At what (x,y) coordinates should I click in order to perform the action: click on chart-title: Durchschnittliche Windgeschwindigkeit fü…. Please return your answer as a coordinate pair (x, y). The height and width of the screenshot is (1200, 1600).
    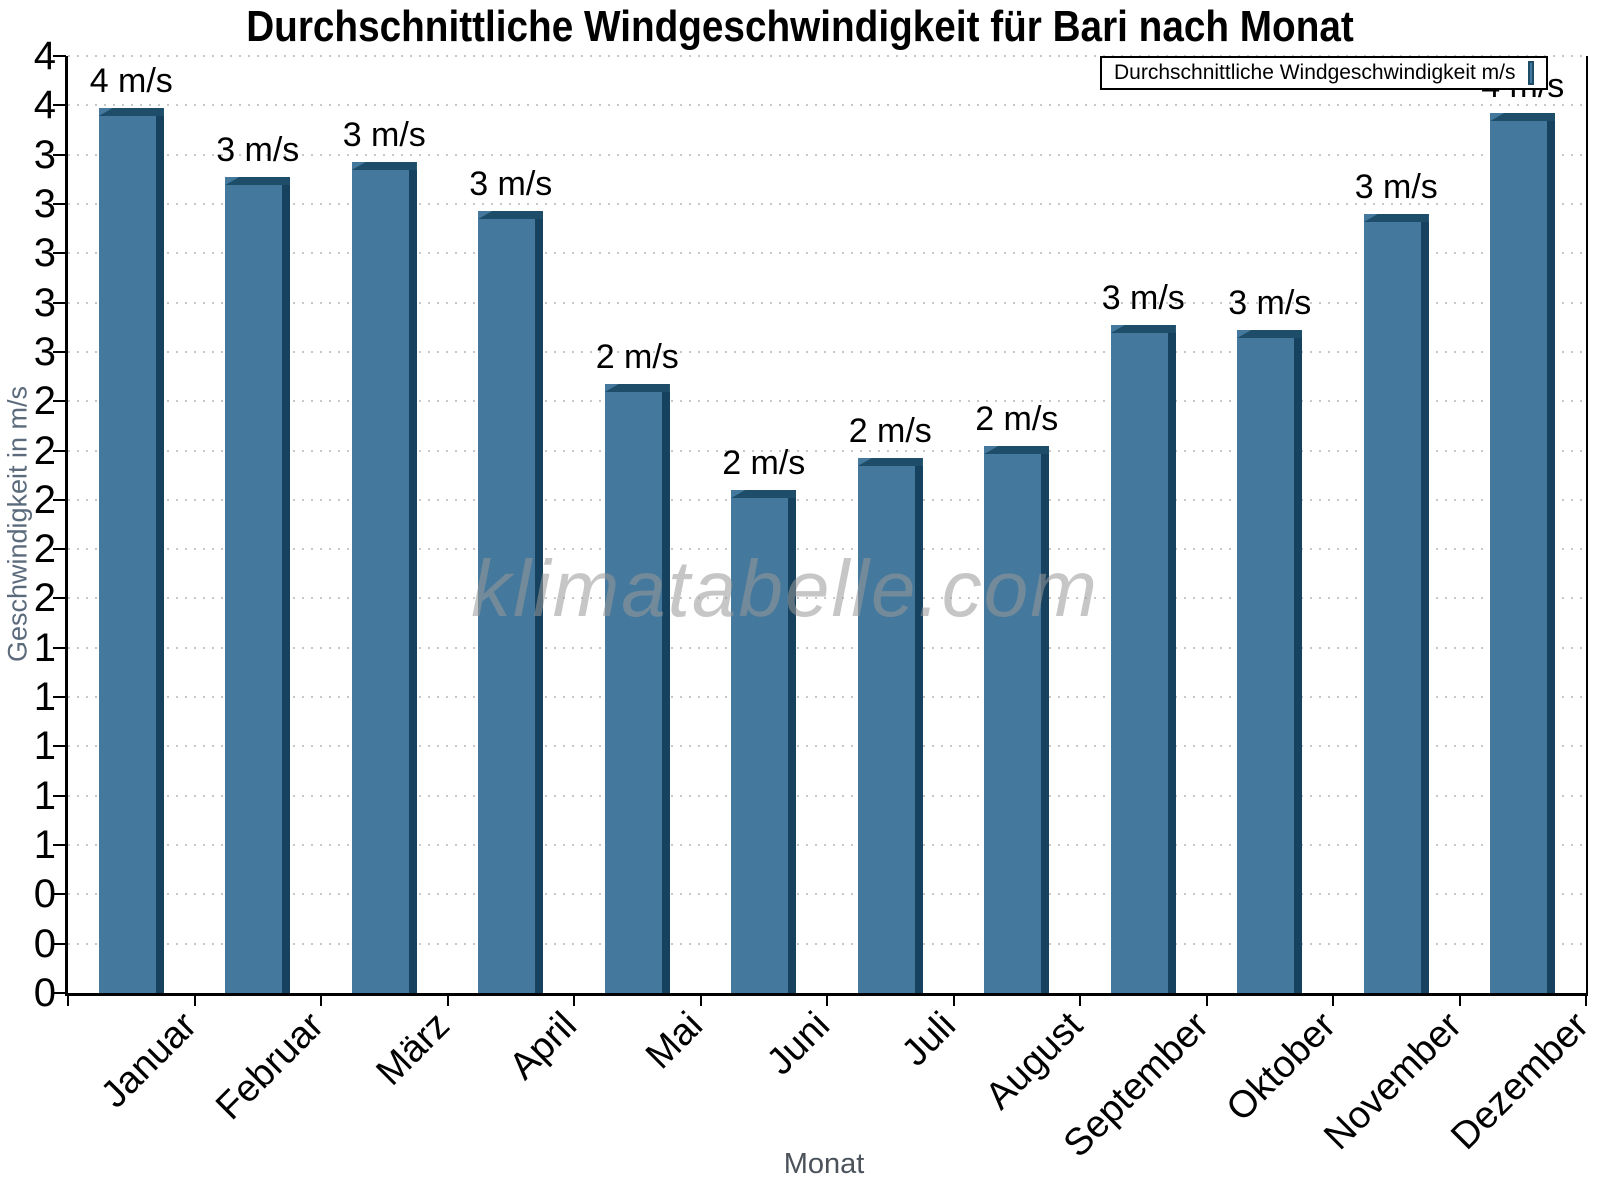
    Looking at the image, I should click on (800, 26).